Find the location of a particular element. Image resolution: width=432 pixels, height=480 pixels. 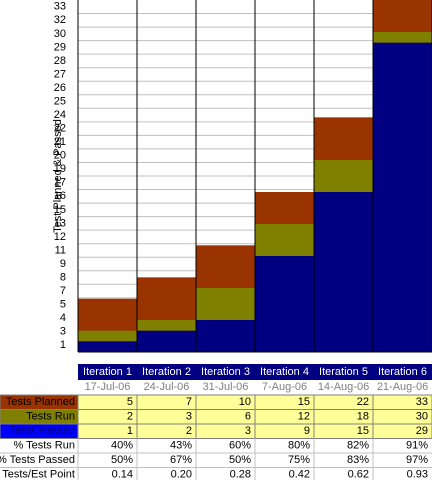

value-text: 40% is located at coordinates (122, 446).